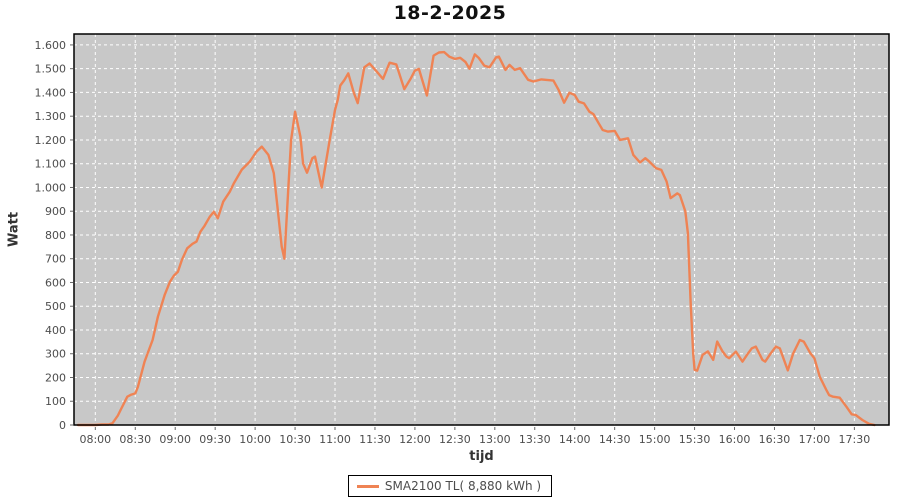 The width and height of the screenshot is (900, 500). What do you see at coordinates (51, 187) in the screenshot?
I see `y-tick-label: 1.000` at bounding box center [51, 187].